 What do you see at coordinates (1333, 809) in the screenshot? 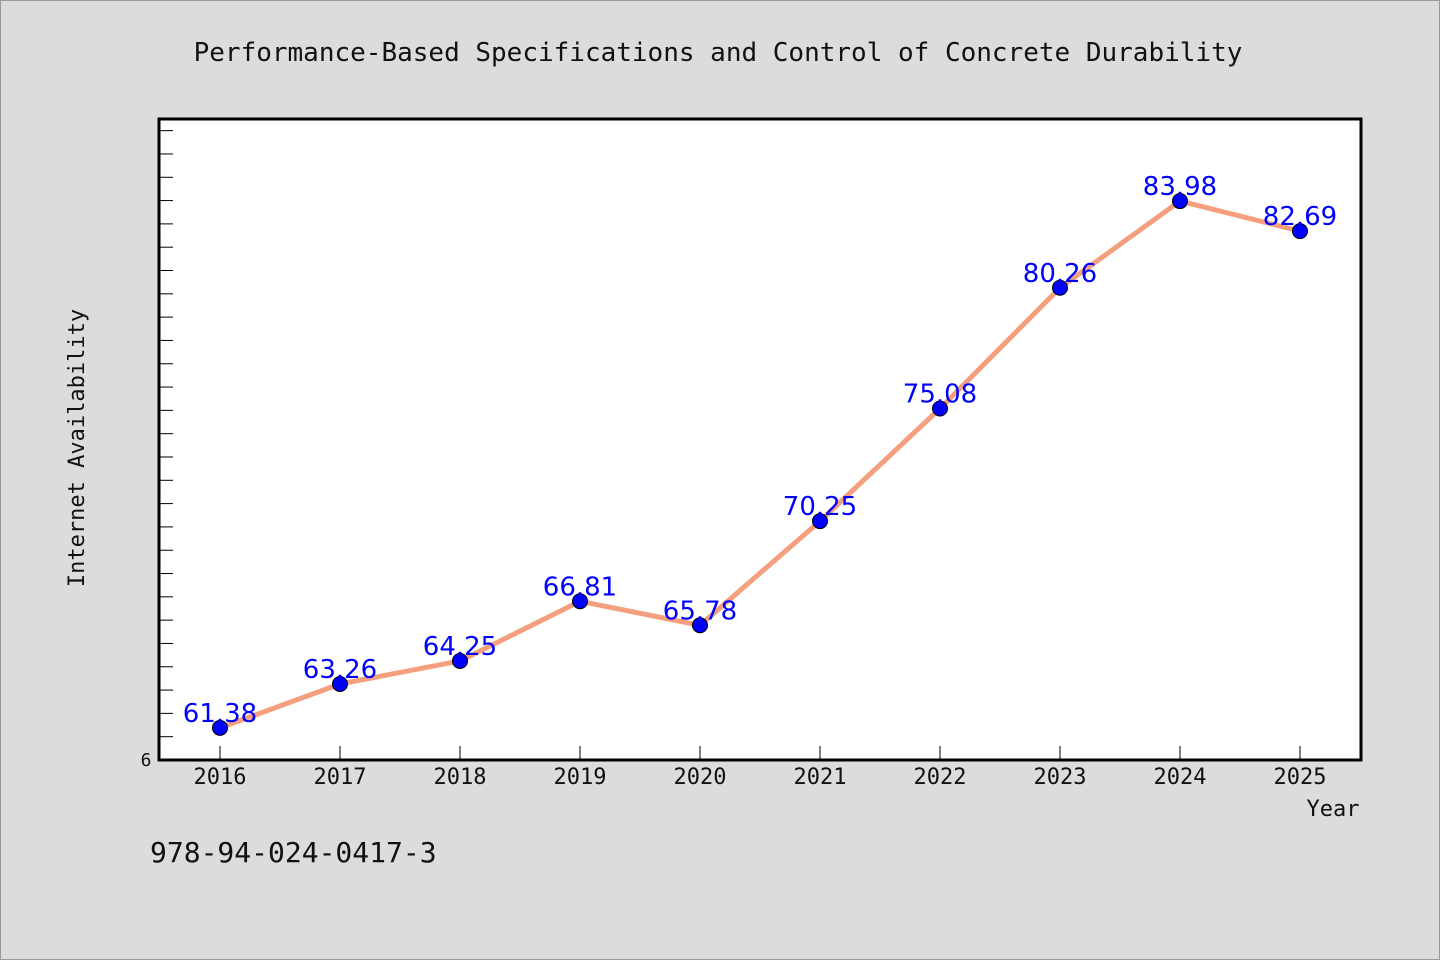
I see `x-axis-label: Year` at bounding box center [1333, 809].